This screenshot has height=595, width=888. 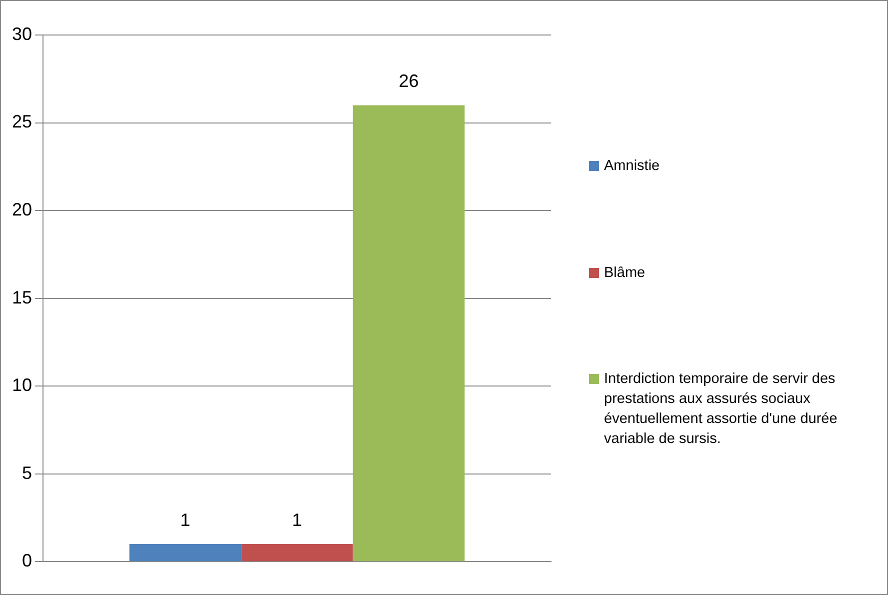 What do you see at coordinates (408, 81) in the screenshot?
I see `data-label: 26` at bounding box center [408, 81].